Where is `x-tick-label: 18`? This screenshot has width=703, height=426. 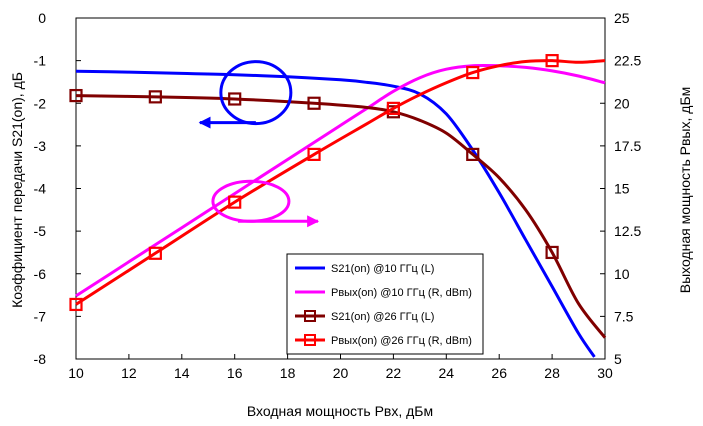
x-tick-label: 18 is located at coordinates (288, 373).